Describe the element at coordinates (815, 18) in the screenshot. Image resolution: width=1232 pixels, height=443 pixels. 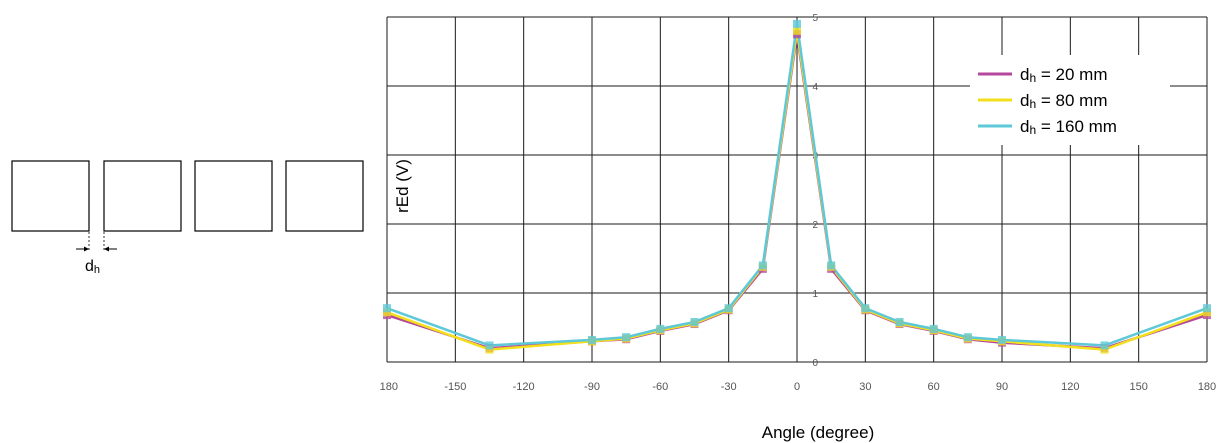
I see `y-tick-label: 5` at that location.